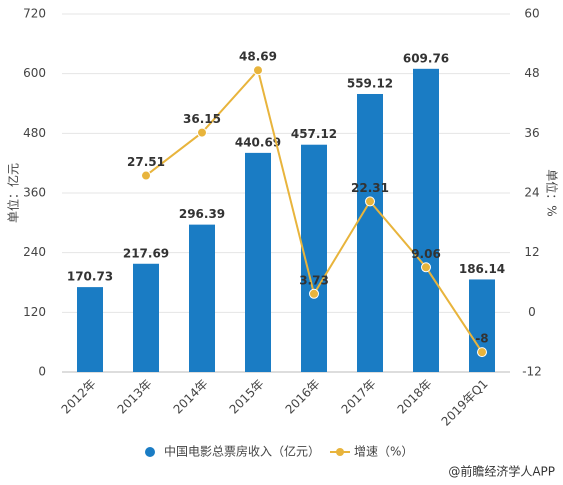  Describe the element at coordinates (34, 312) in the screenshot. I see `y-tick-label: 120` at that location.